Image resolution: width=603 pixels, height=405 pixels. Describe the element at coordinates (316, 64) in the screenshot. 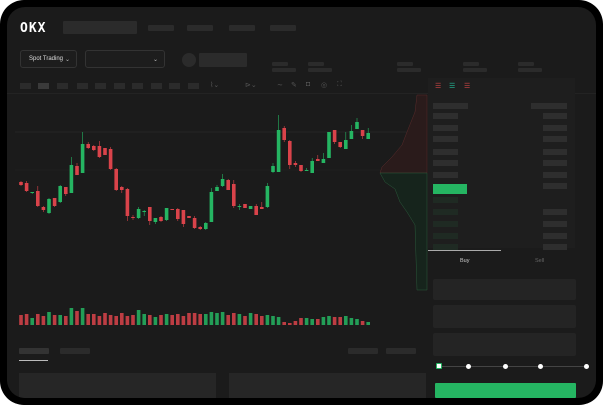

I see `stat-label` at that location.